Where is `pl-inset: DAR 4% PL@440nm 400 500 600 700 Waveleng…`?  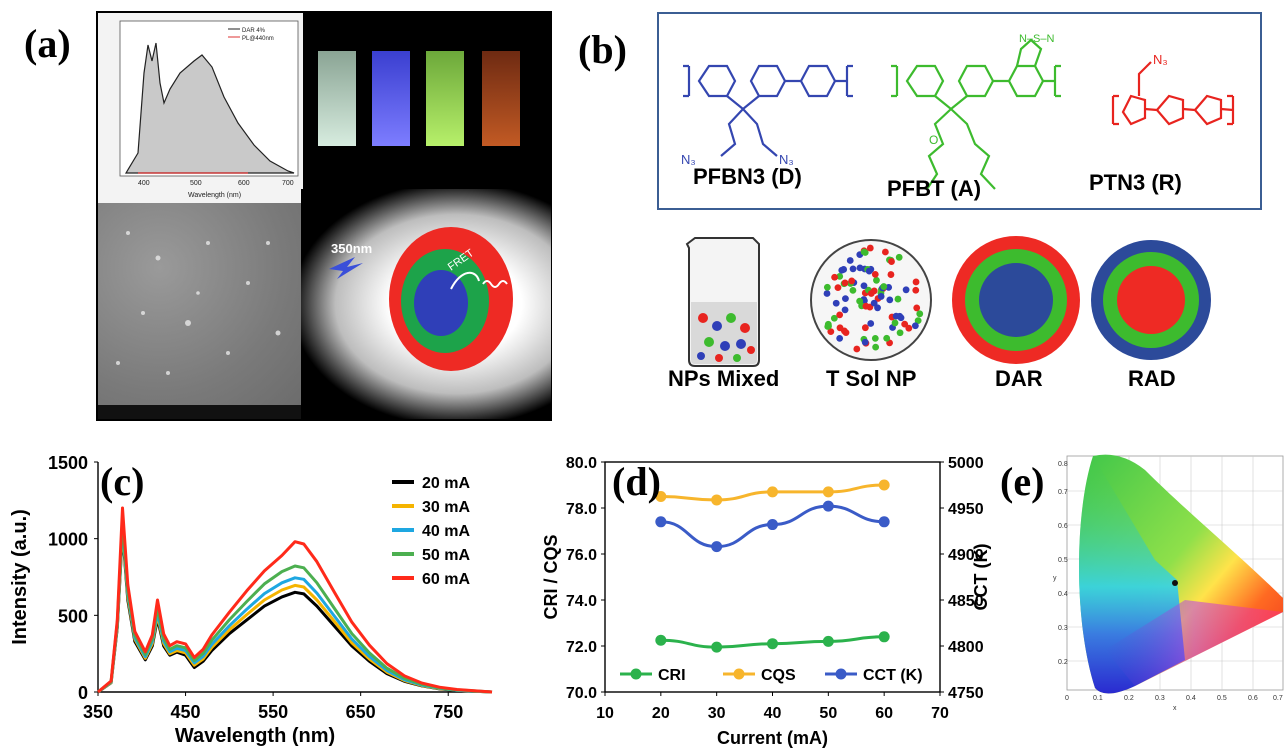
pl-inset: DAR 4% PL@440nm 400 500 600 700 Waveleng… is located at coordinates (200, 108).